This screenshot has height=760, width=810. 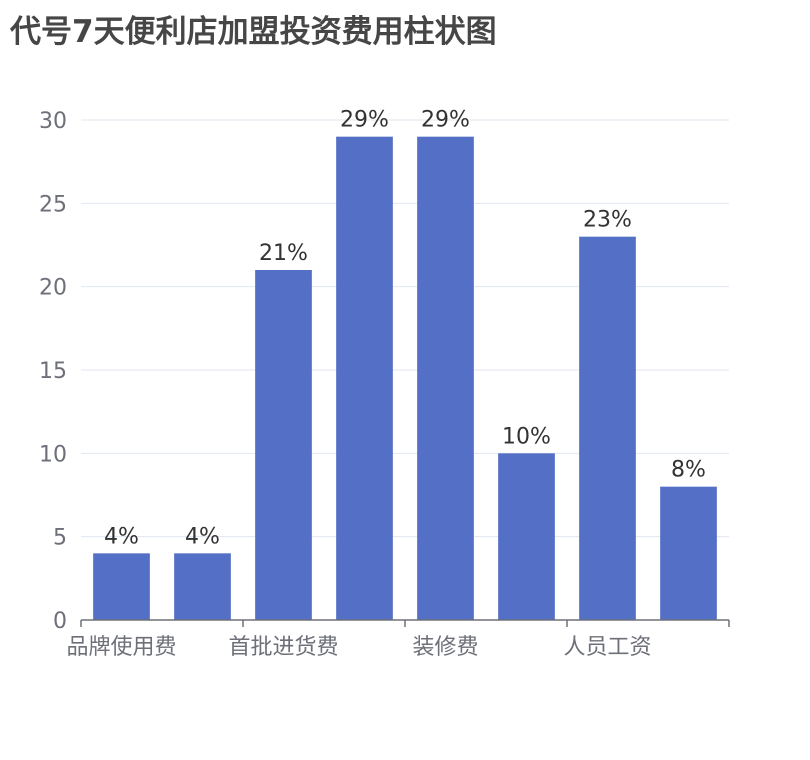 I want to click on y-tick-label: 5, so click(x=60, y=538).